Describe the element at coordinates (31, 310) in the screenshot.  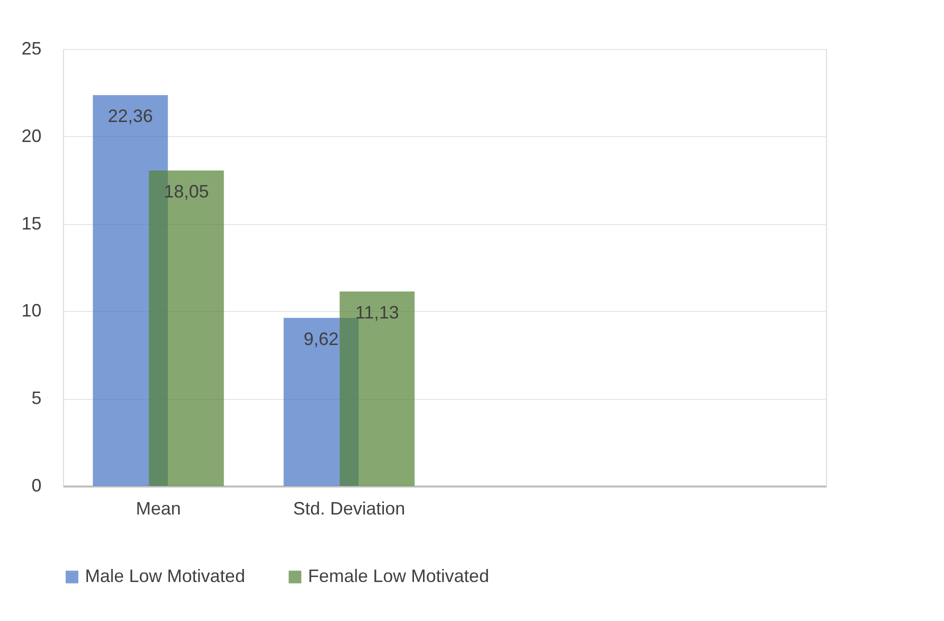
I see `y-tick-label: 10` at that location.